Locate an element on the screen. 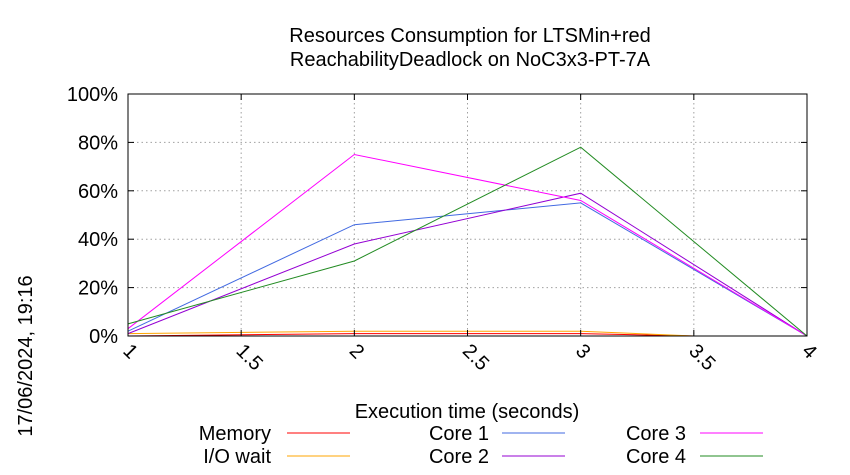 Image resolution: width=850 pixels, height=475 pixels. legend-label-core-1: Core 1 is located at coordinates (459, 434).